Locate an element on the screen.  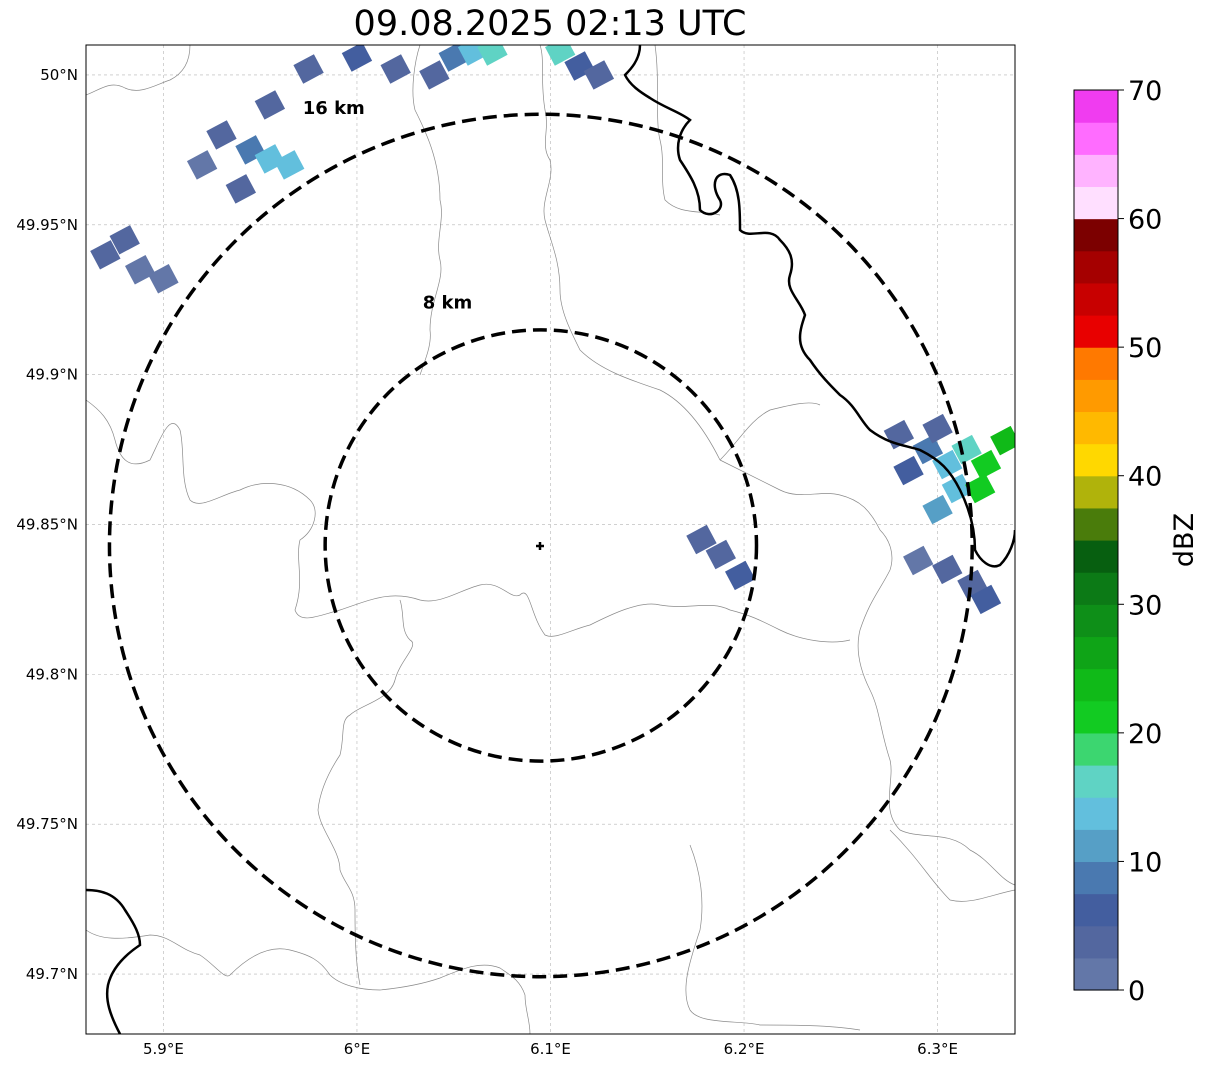
lat-tick-label: 49.8°N is located at coordinates (52, 674).